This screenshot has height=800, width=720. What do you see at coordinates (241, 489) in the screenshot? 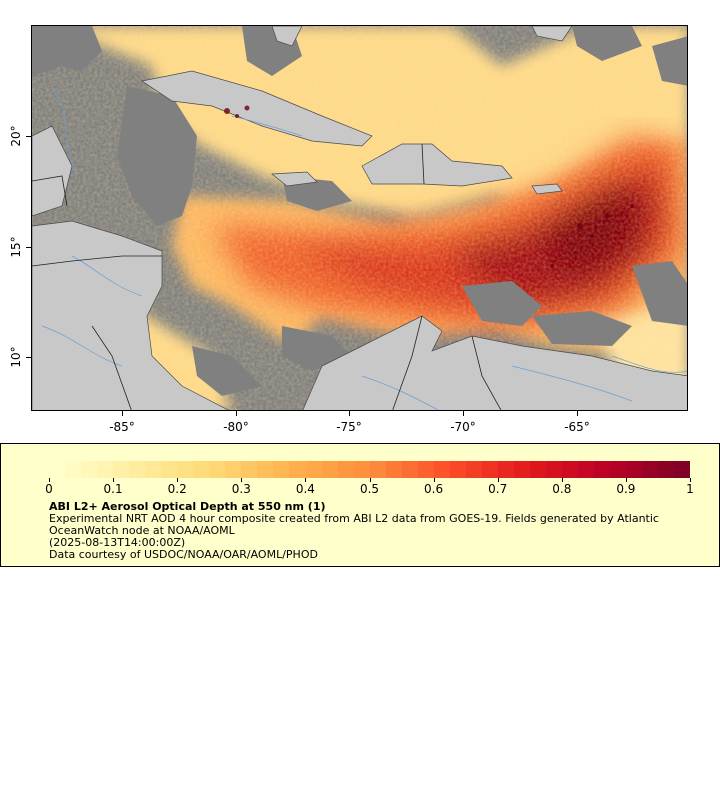
I see `colorbar-tick-label: 0.3` at bounding box center [241, 489].